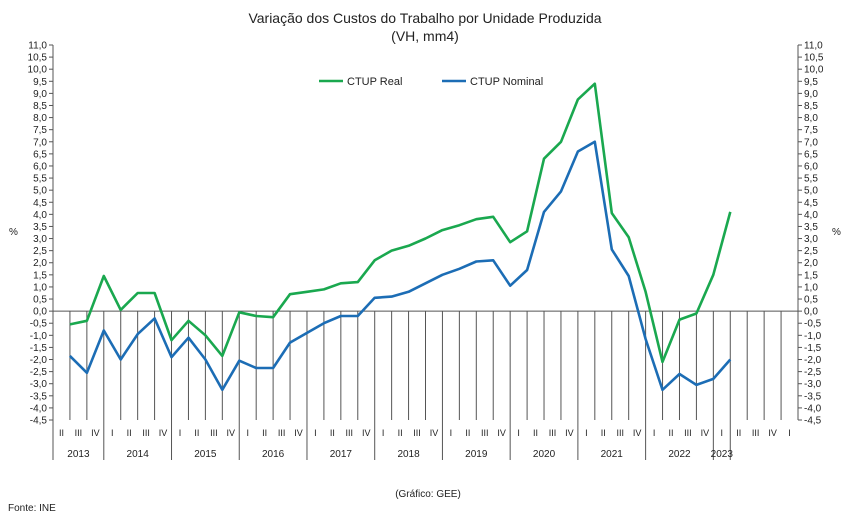  I want to click on x-tick-label-year: 2016, so click(273, 454).